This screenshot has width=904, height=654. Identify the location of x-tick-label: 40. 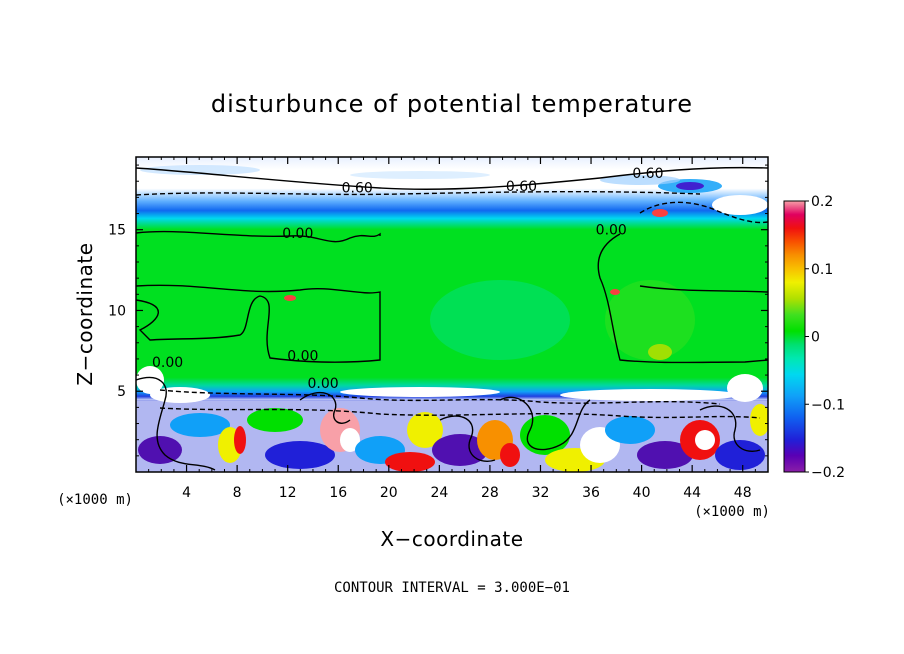
(642, 493).